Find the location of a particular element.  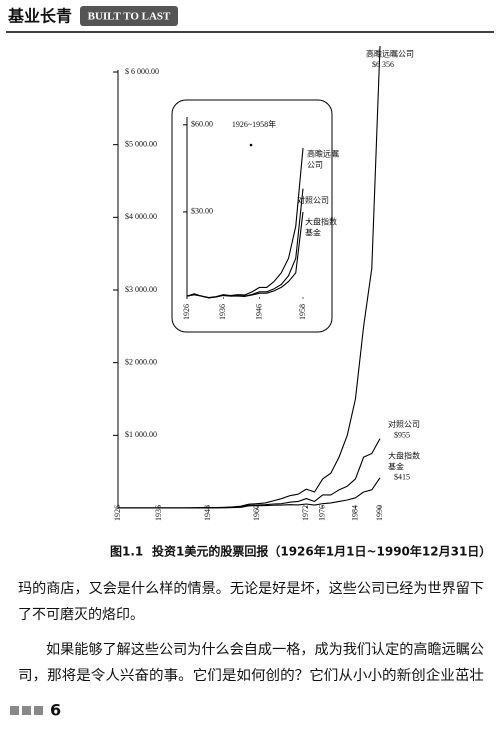

paragraph-line: 司，那将是令人兴奋的事。它们是如何创的？它们从小小的新创企业茁壮 is located at coordinates (251, 675).